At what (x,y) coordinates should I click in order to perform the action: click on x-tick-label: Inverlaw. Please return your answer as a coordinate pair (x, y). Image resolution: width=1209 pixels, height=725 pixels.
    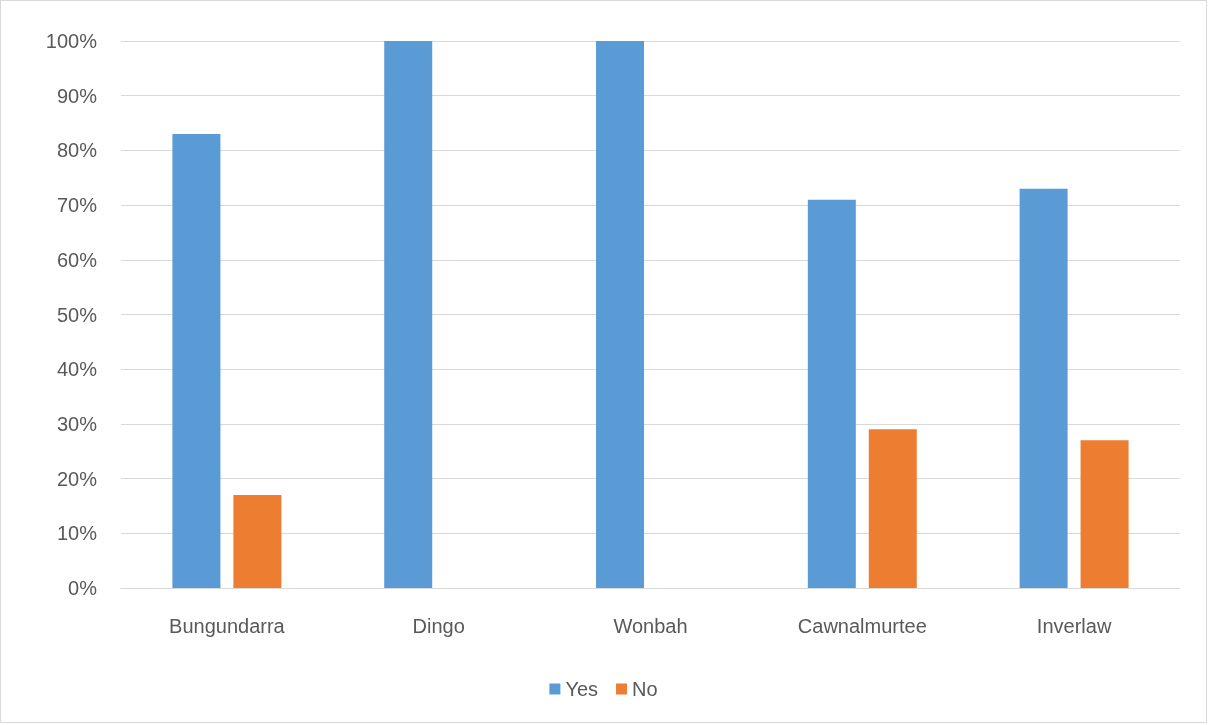
    Looking at the image, I should click on (1074, 626).